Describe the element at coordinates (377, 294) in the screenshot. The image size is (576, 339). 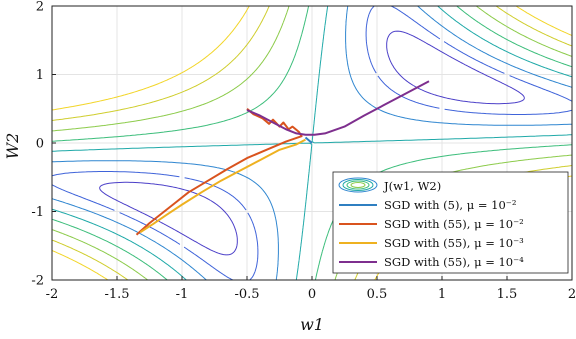
I see `x-tick-label: 0.5` at that location.